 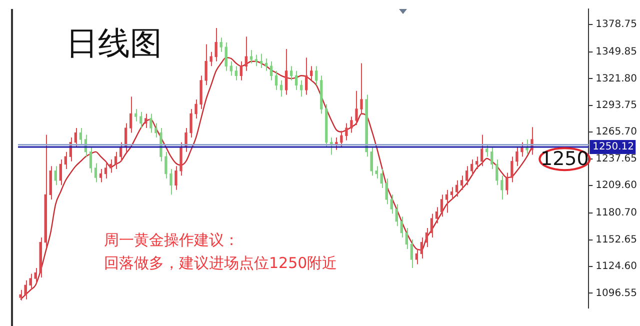 What do you see at coordinates (171, 240) in the screenshot?
I see `annotation: 周一黄金操作建议：` at bounding box center [171, 240].